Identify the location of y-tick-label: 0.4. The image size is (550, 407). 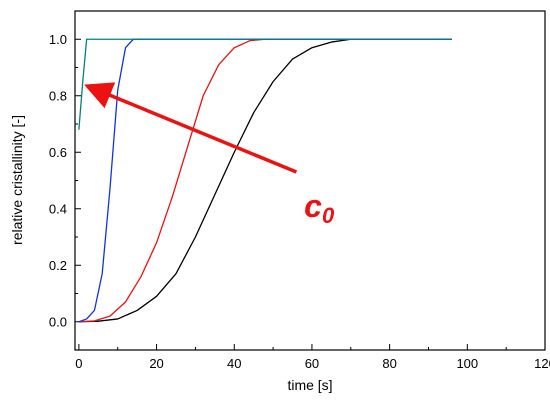
(58, 208).